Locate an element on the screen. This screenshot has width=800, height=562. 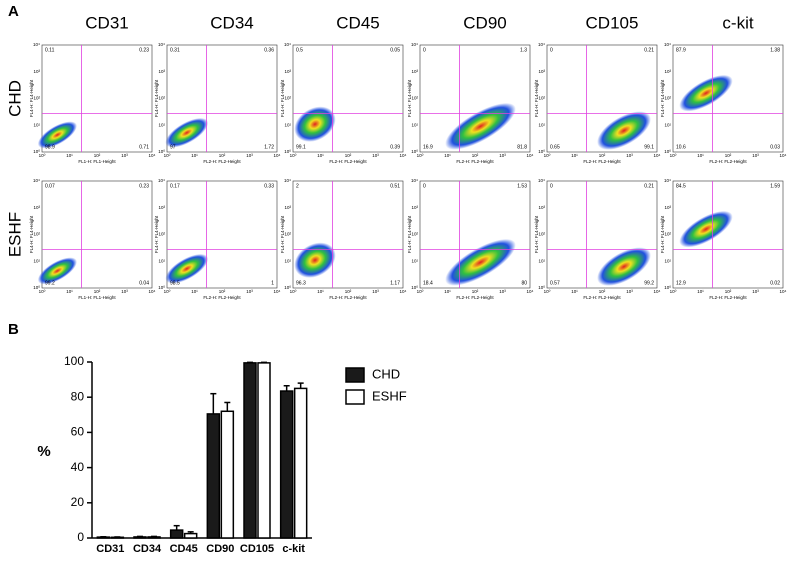
quadrant-value: 84.5 is located at coordinates (681, 186).